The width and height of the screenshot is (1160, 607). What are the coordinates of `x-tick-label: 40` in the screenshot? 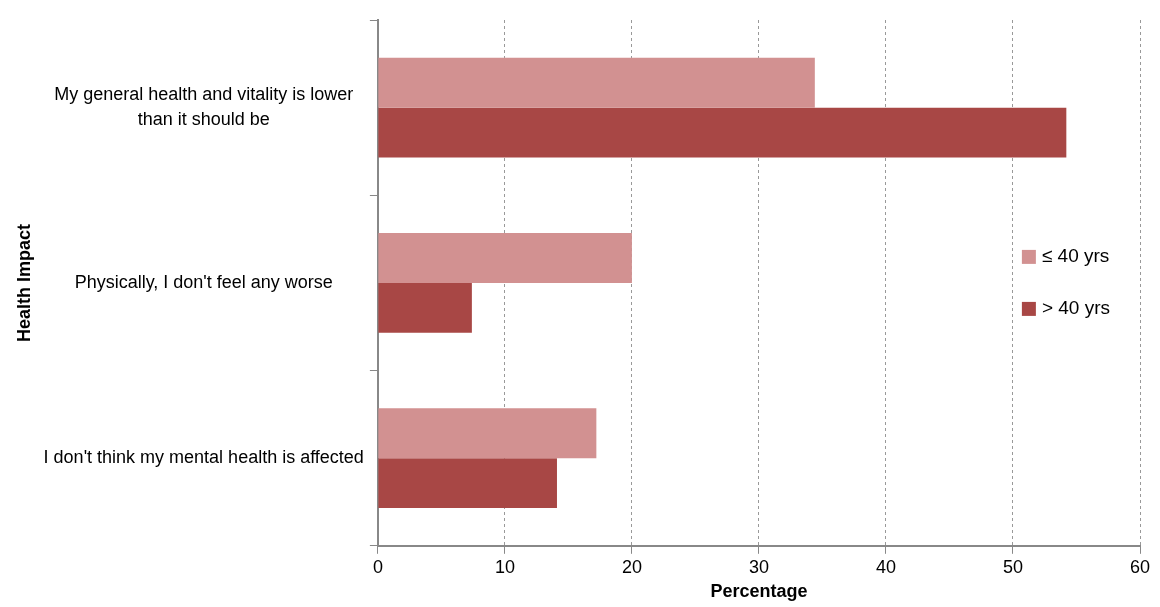 It's located at (885, 566).